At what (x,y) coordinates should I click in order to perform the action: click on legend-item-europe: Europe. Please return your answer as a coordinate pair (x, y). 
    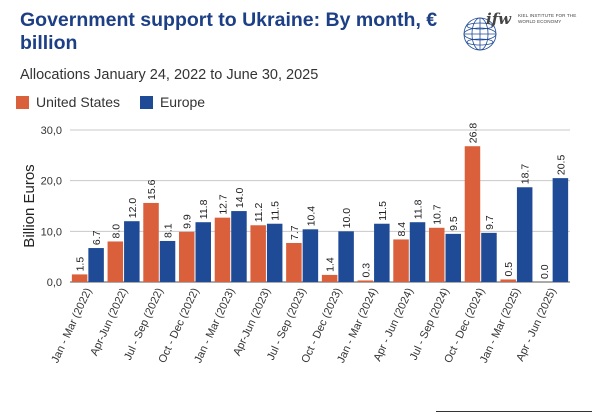
    Looking at the image, I should click on (172, 102).